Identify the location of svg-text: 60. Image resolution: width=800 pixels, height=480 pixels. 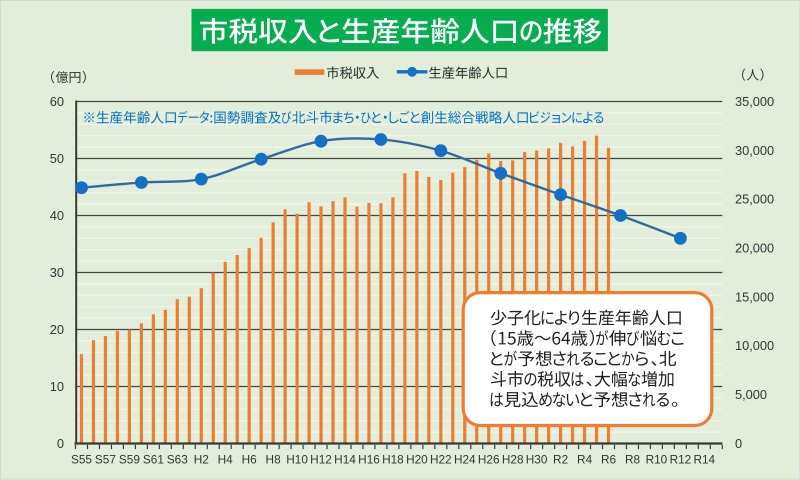
(57, 101).